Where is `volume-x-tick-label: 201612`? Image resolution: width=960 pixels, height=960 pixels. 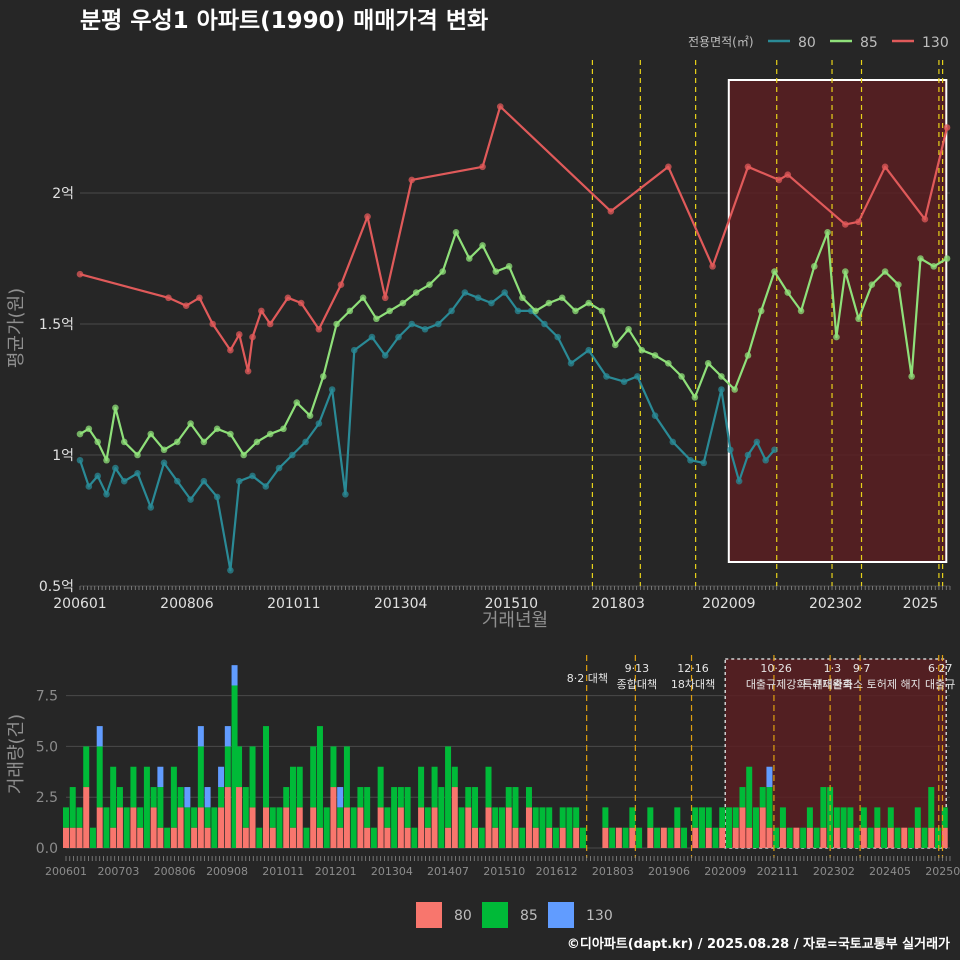 volume-x-tick-label: 201612 is located at coordinates (557, 871).